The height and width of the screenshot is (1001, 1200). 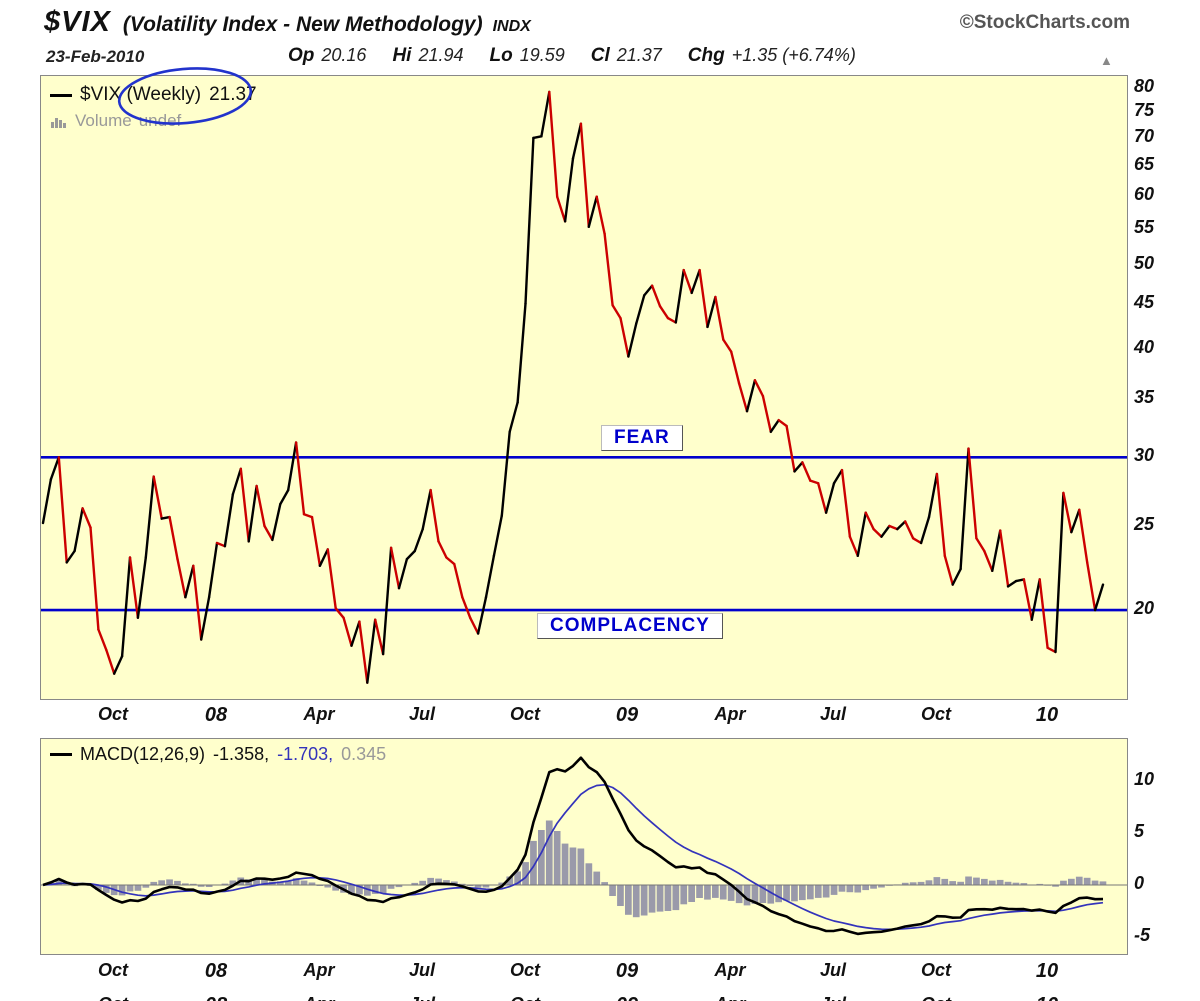 I want to click on high-value: 21.94, so click(x=441, y=55).